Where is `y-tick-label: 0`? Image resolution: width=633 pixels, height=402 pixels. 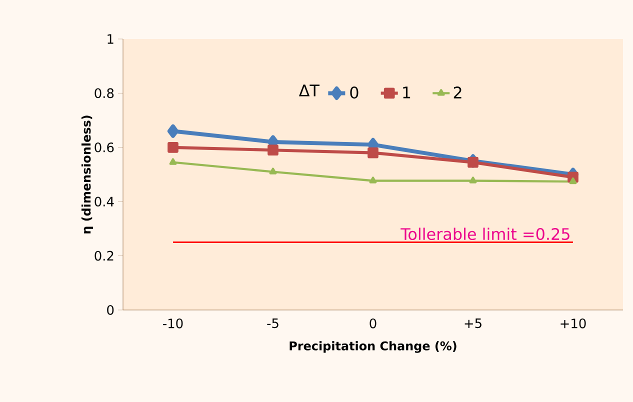 y-tick-label: 0 is located at coordinates (110, 310).